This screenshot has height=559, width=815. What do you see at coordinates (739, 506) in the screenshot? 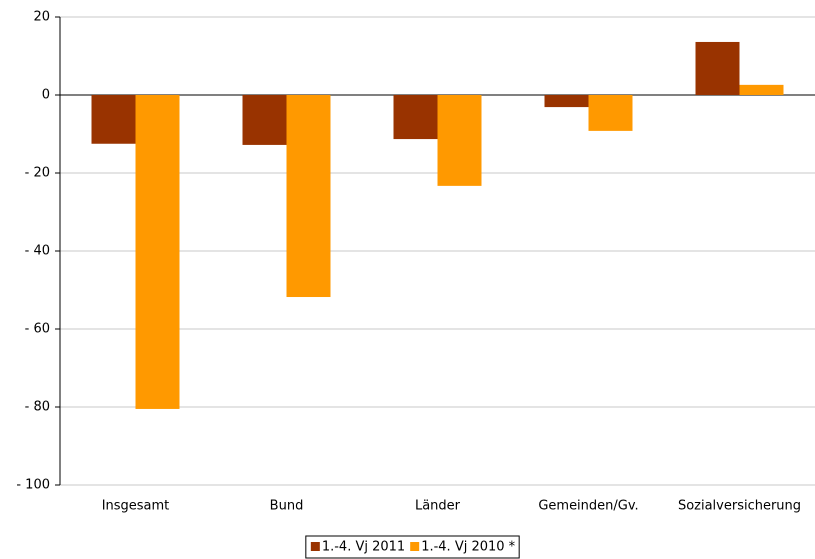
I see `x-tick-label: Sozialversicherung` at bounding box center [739, 506].